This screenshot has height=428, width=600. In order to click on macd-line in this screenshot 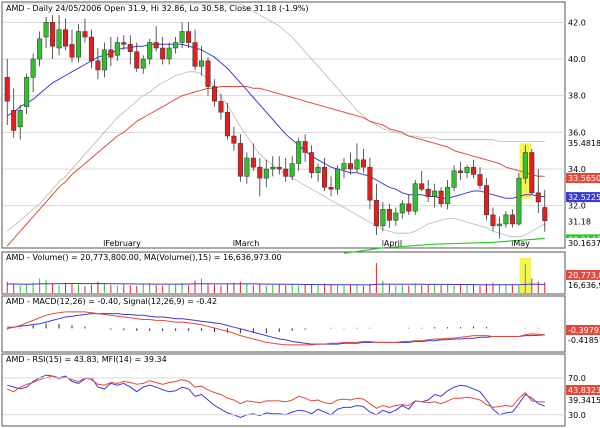, I will do `click(276, 328)`.